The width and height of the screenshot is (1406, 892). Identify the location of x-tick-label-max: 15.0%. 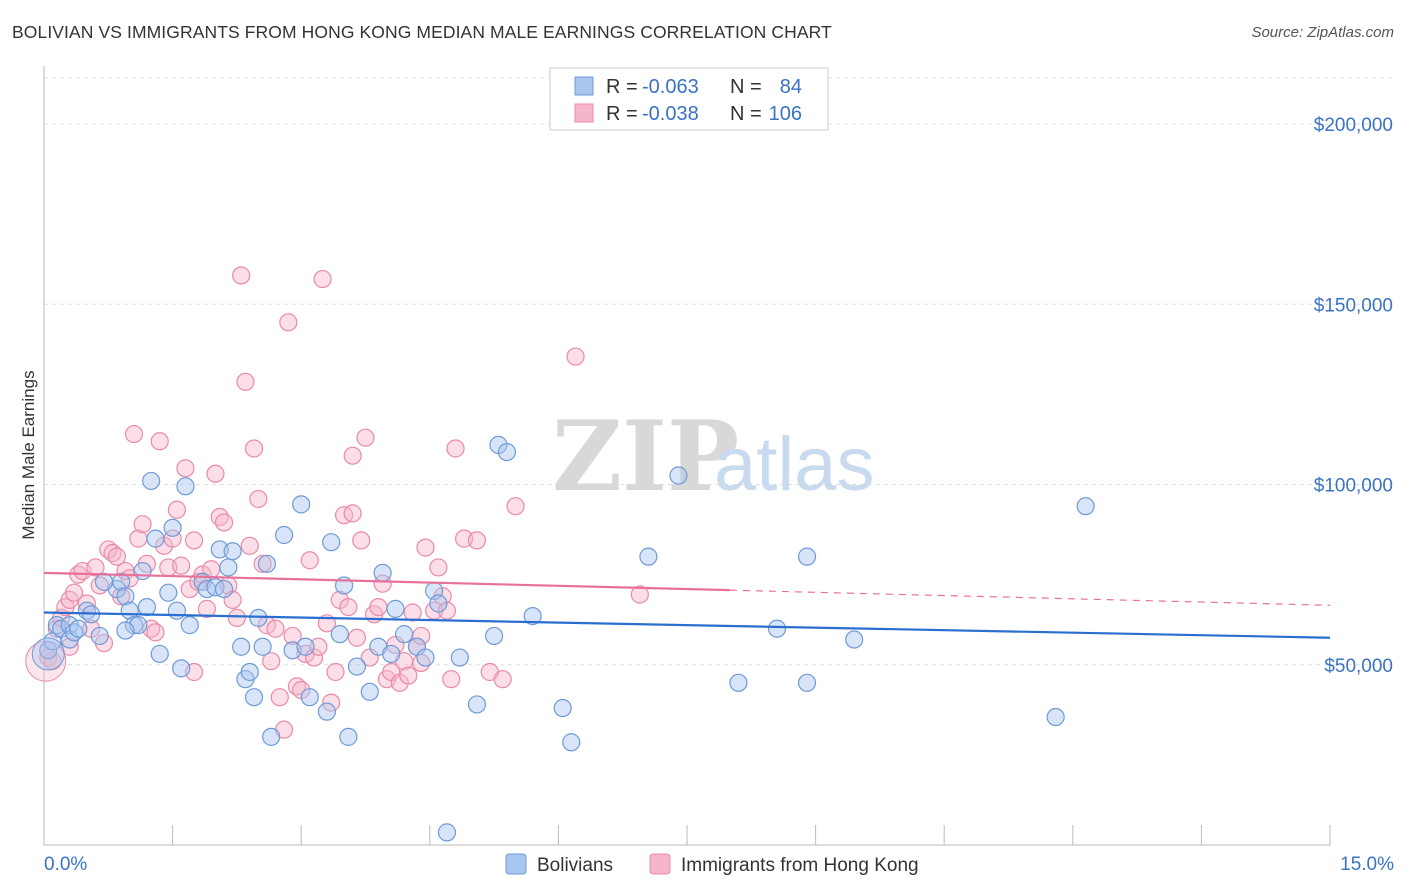
(1367, 864).